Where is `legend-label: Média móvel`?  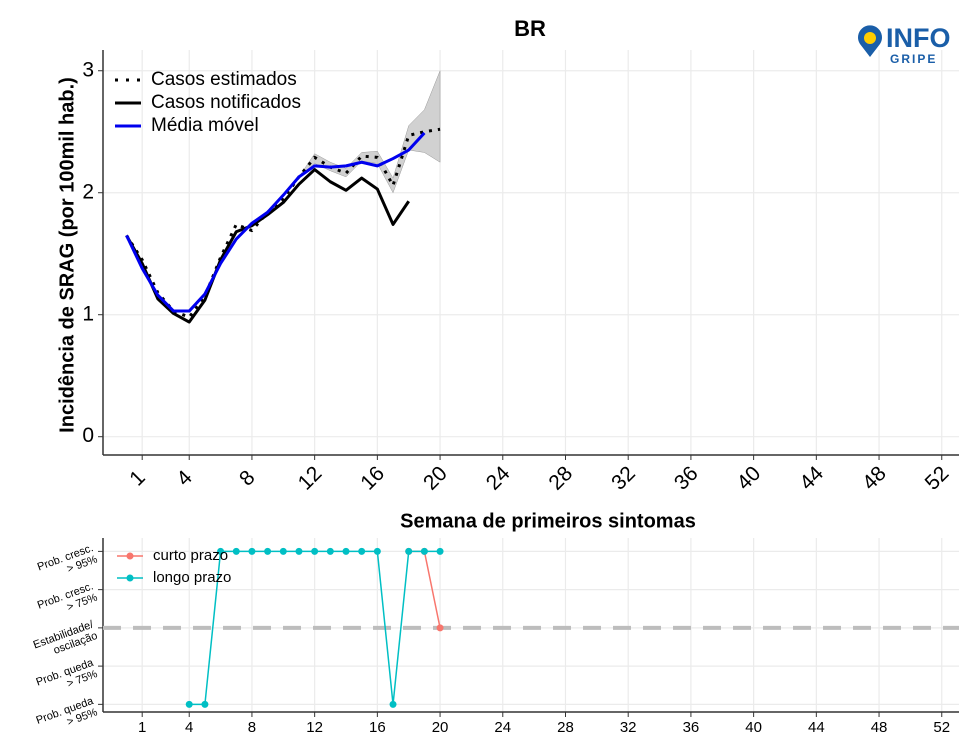
legend-label: Média móvel is located at coordinates (205, 125).